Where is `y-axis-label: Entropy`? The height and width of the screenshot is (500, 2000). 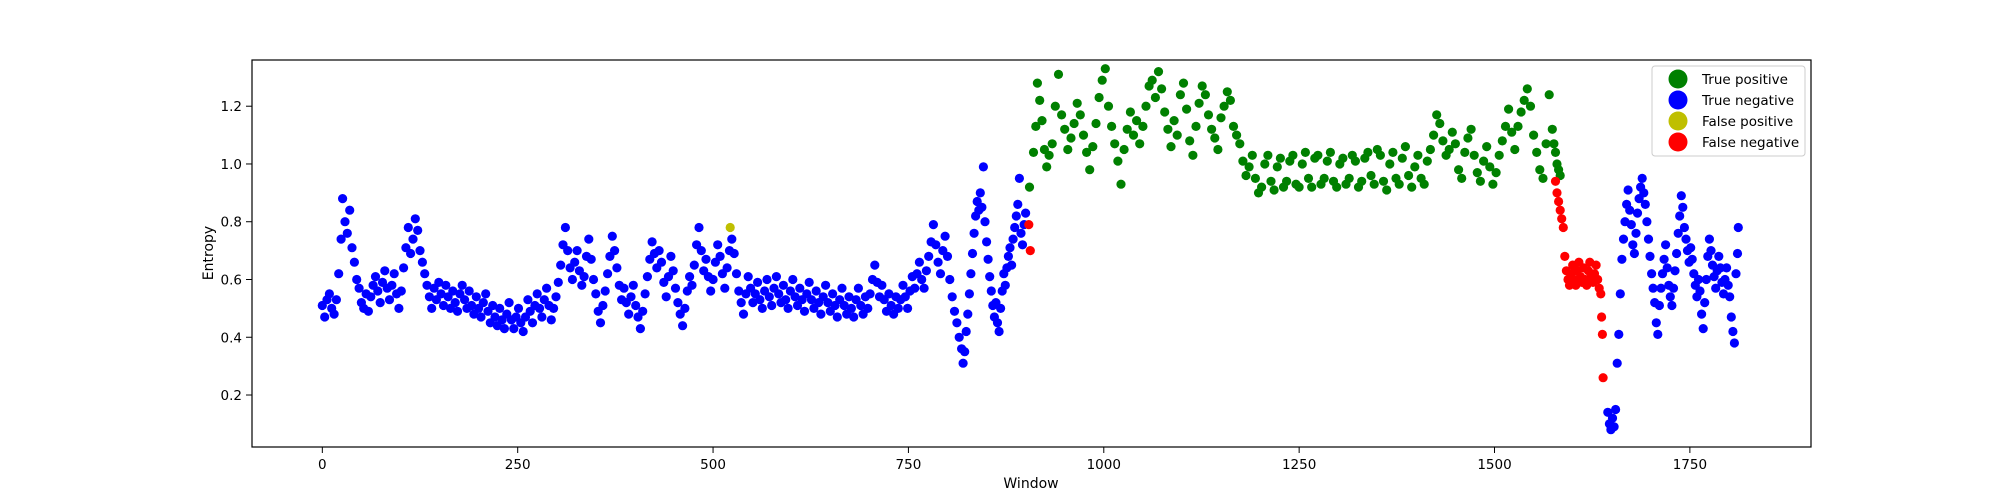
y-axis-label: Entropy is located at coordinates (209, 253).